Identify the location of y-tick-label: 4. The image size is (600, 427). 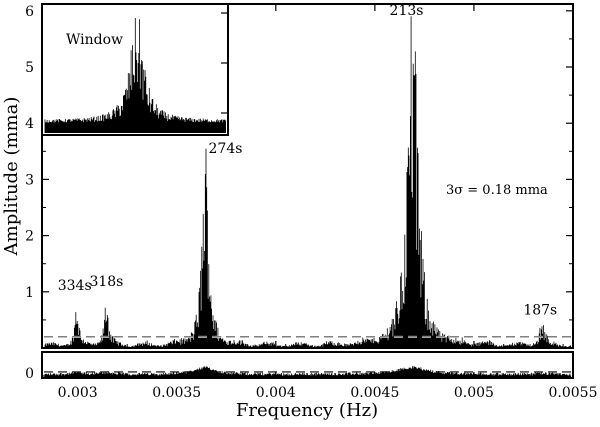
(29, 124).